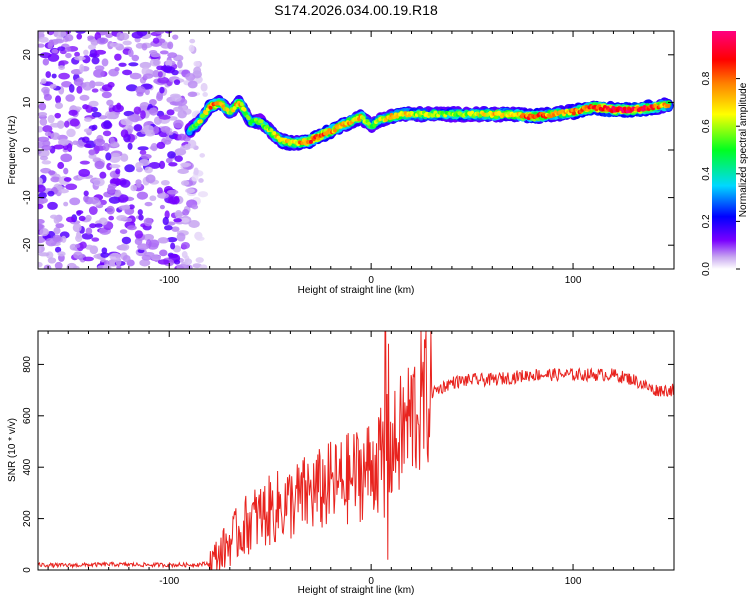 The image size is (750, 600). I want to click on spectrogram-y-tick-label: 20, so click(27, 55).